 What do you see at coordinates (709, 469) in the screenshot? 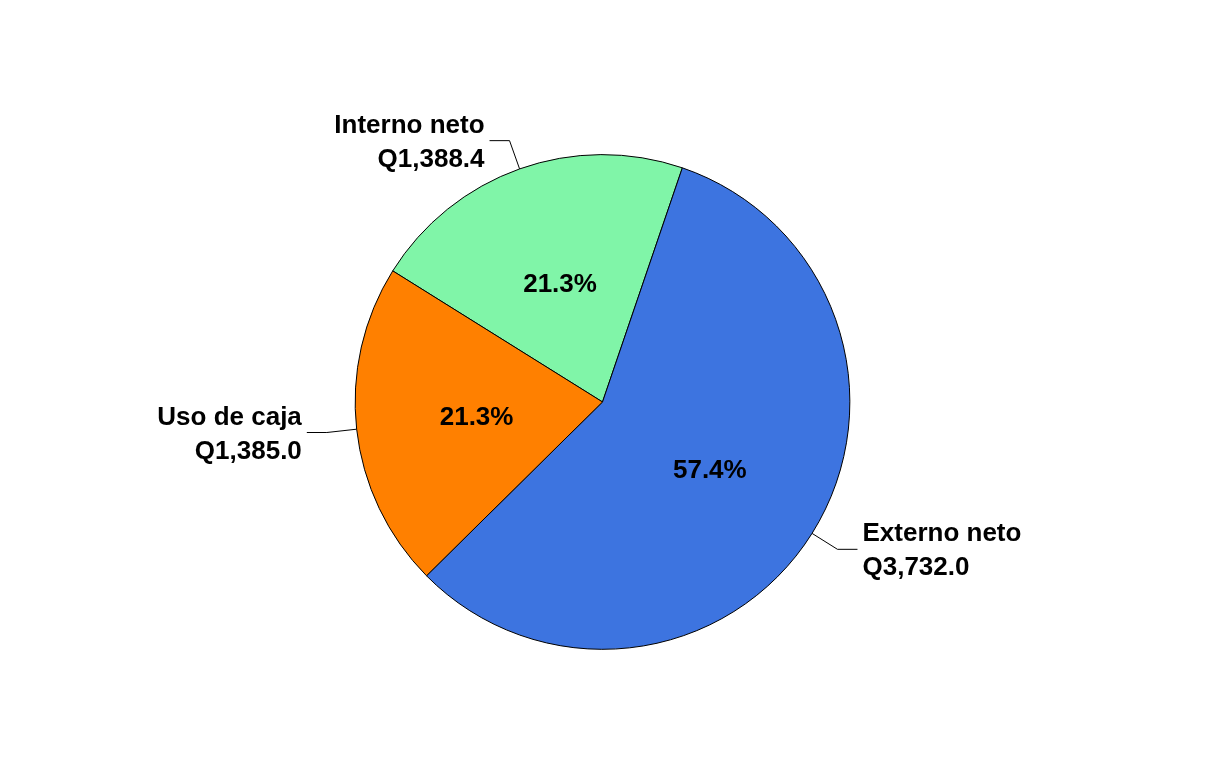
I see `text: 57.4%` at bounding box center [709, 469].